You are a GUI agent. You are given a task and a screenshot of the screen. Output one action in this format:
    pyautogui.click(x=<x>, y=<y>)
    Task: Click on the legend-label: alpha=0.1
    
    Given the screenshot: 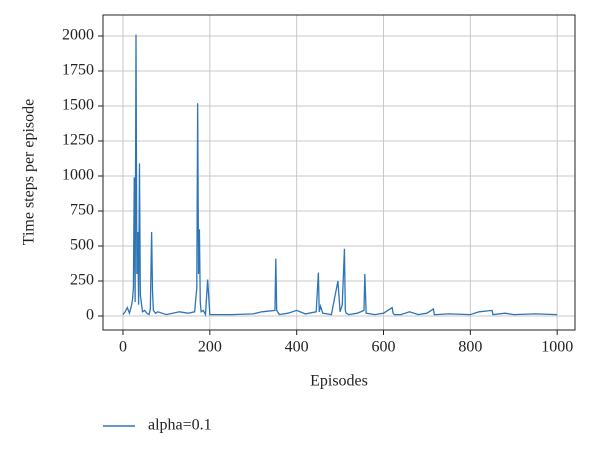 What is the action you would take?
    pyautogui.click(x=180, y=425)
    